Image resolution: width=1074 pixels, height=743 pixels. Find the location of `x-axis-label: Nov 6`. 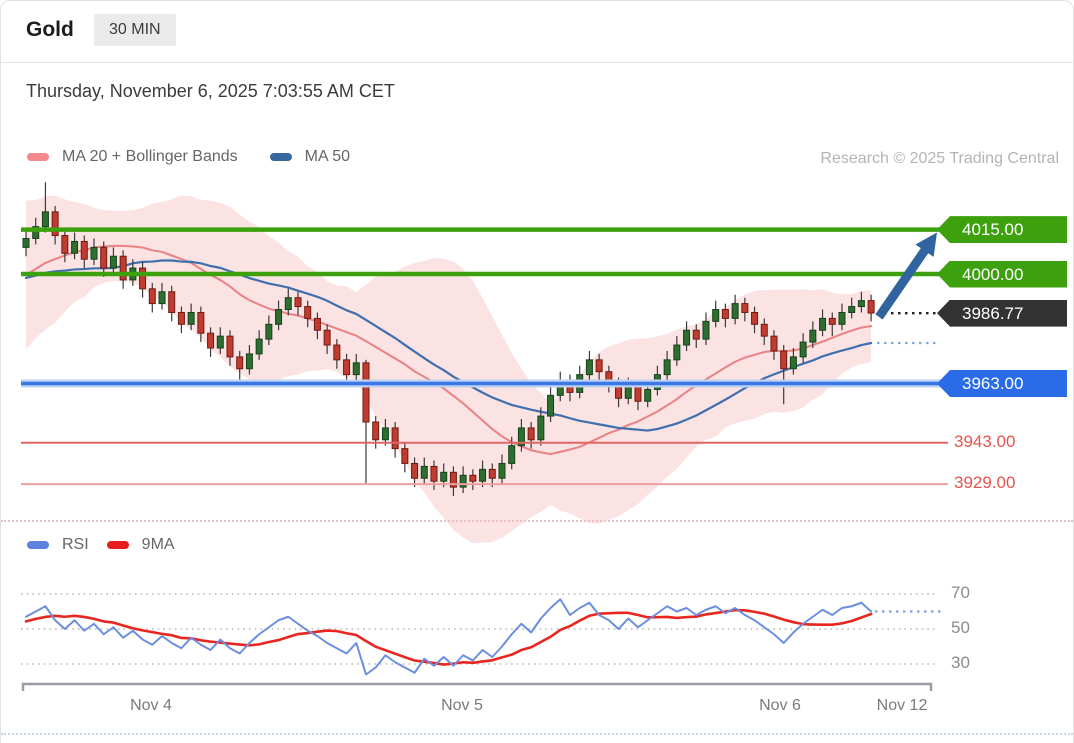

x-axis-label: Nov 6 is located at coordinates (780, 705).